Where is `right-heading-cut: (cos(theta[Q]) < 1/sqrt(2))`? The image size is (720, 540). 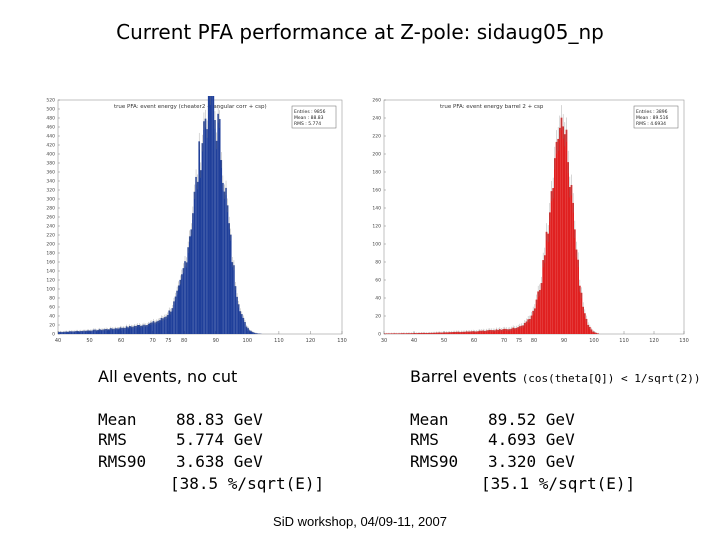 right-heading-cut: (cos(theta[Q]) < 1/sqrt(2)) is located at coordinates (611, 378).